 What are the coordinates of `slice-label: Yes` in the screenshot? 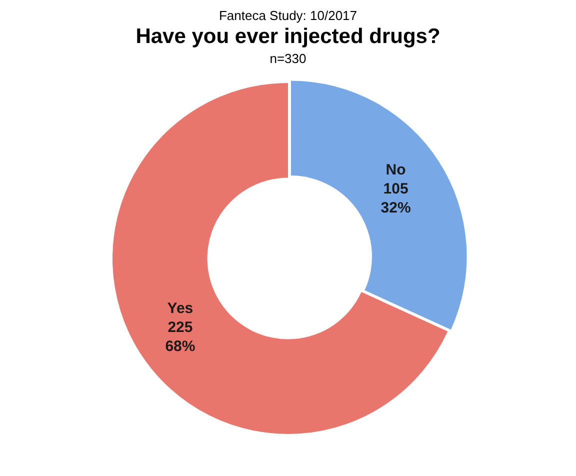 It's located at (180, 308).